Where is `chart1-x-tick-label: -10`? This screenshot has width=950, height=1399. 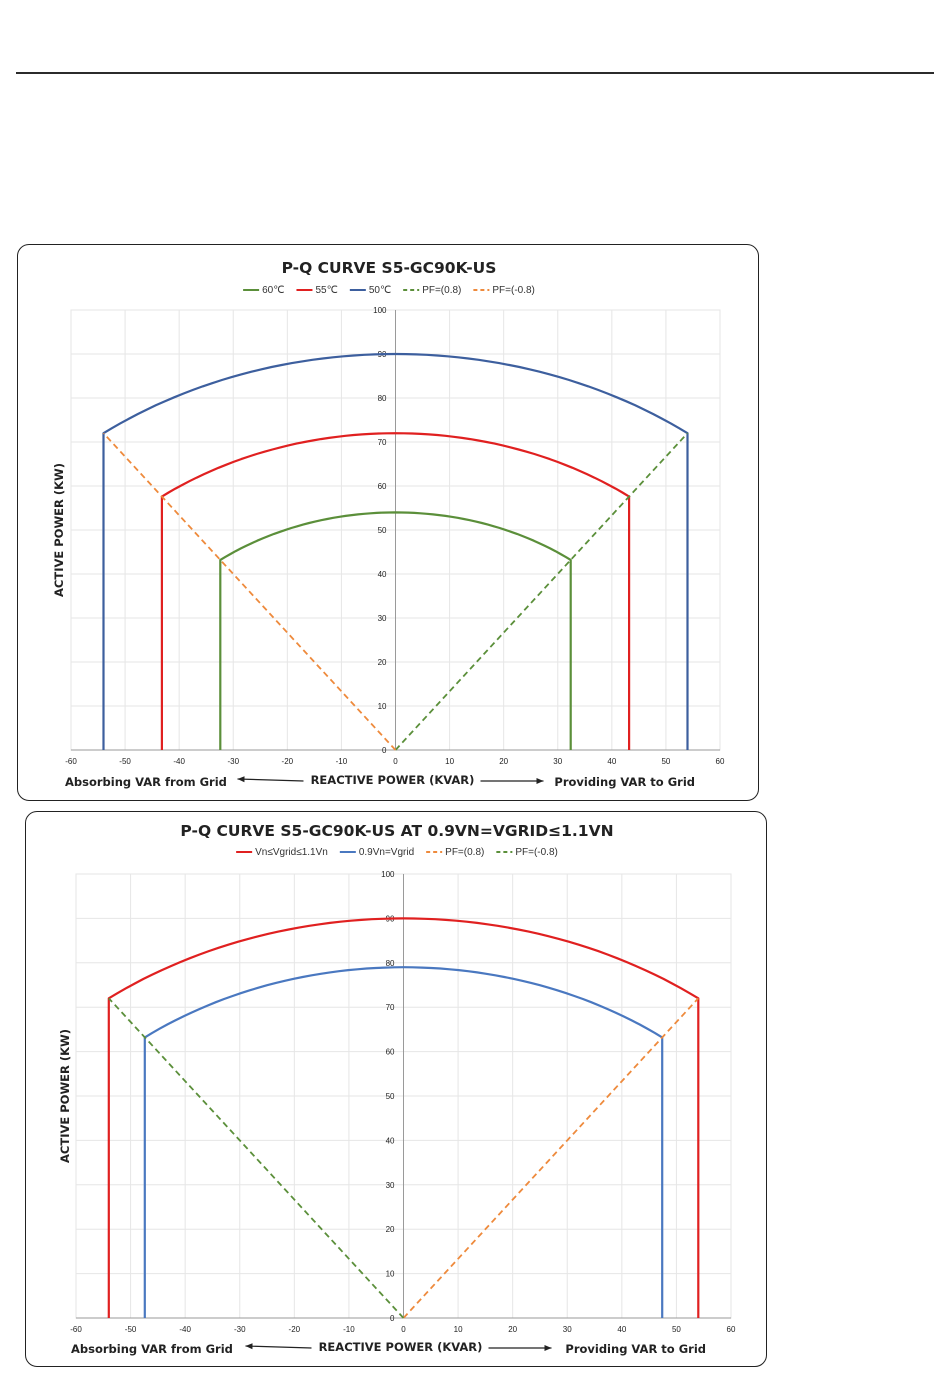
chart1-x-tick-label: -10 is located at coordinates (342, 761).